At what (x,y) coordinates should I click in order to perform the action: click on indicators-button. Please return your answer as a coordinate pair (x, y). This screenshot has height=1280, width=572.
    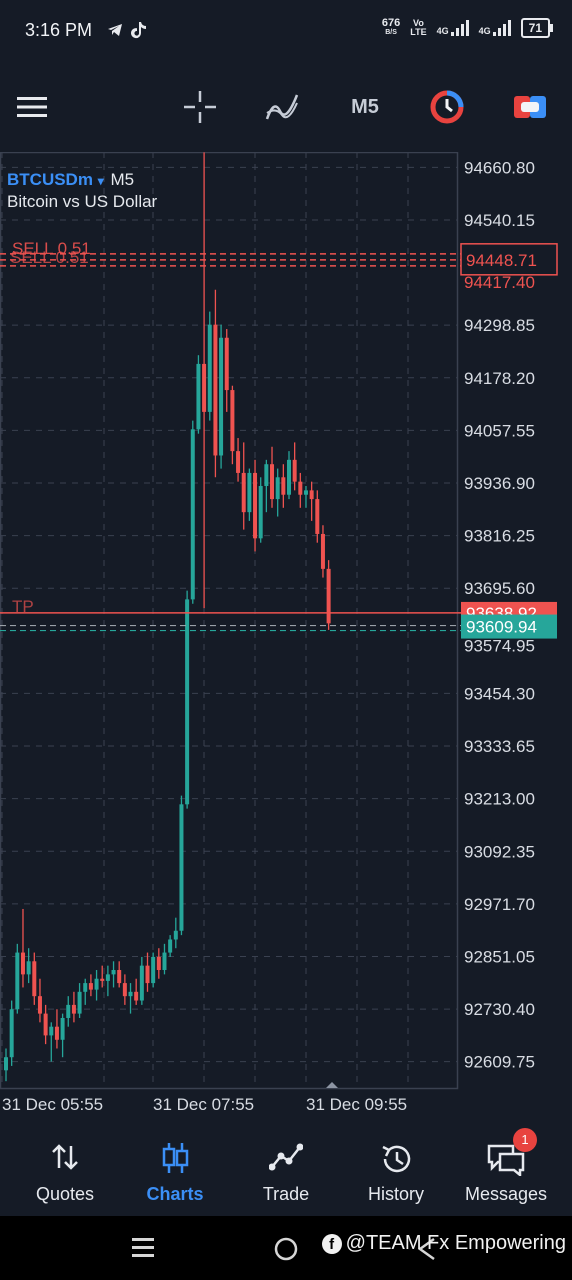
    Looking at the image, I should click on (282, 107).